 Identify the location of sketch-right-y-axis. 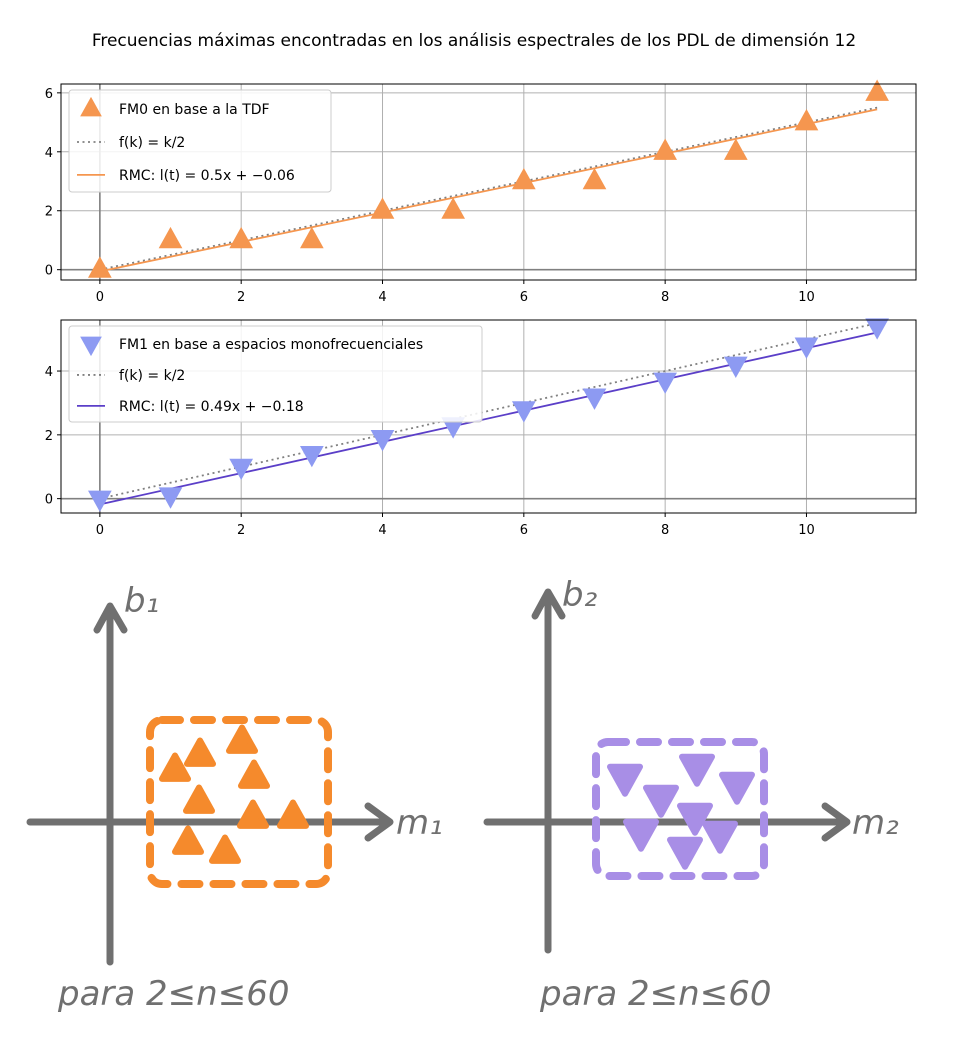
(548, 771).